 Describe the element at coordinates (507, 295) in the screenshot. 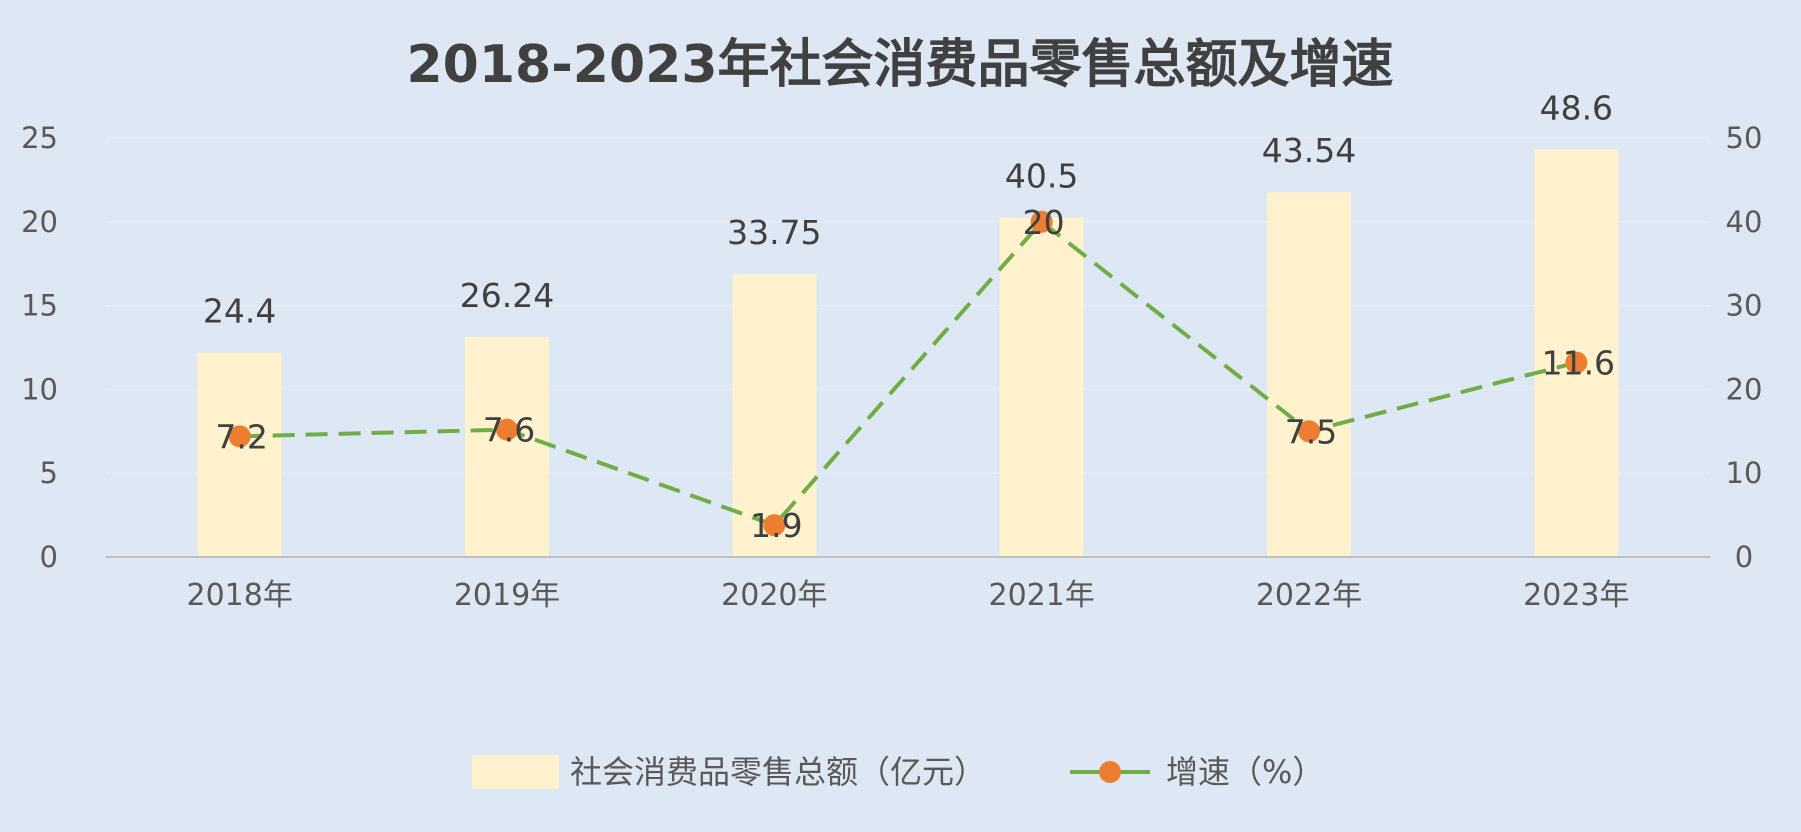

I see `bar-value-label: 26.24` at that location.